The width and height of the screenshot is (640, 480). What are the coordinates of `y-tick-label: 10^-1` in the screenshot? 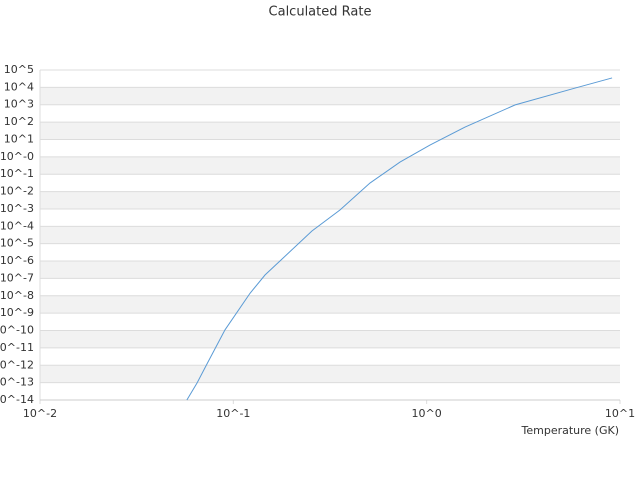 It's located at (17, 173).